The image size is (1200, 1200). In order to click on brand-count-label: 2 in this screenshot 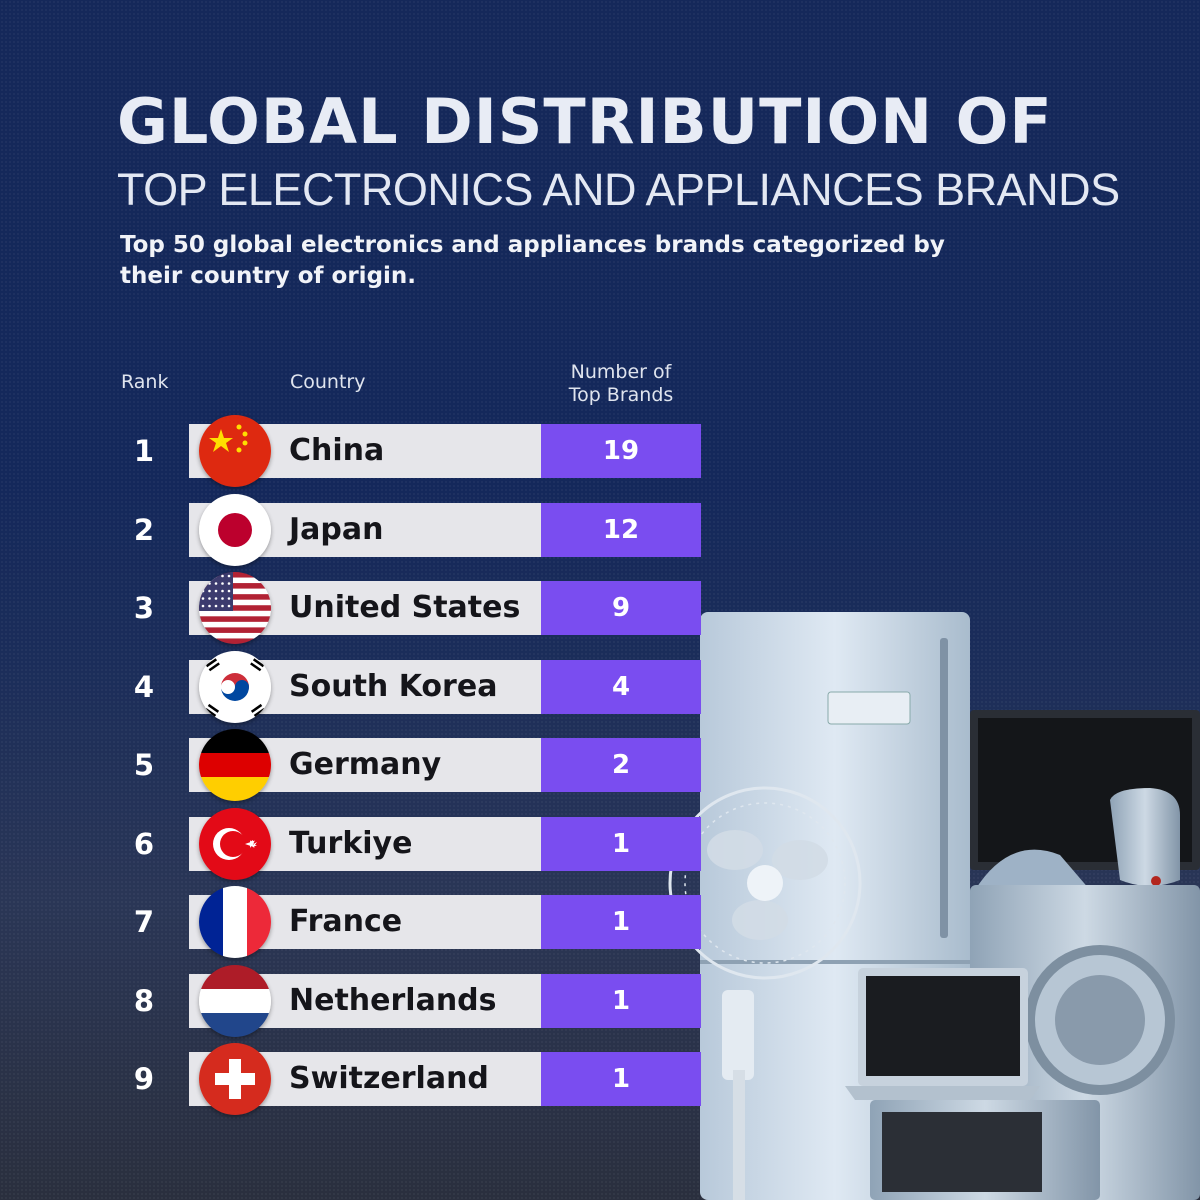, I will do `click(621, 765)`.